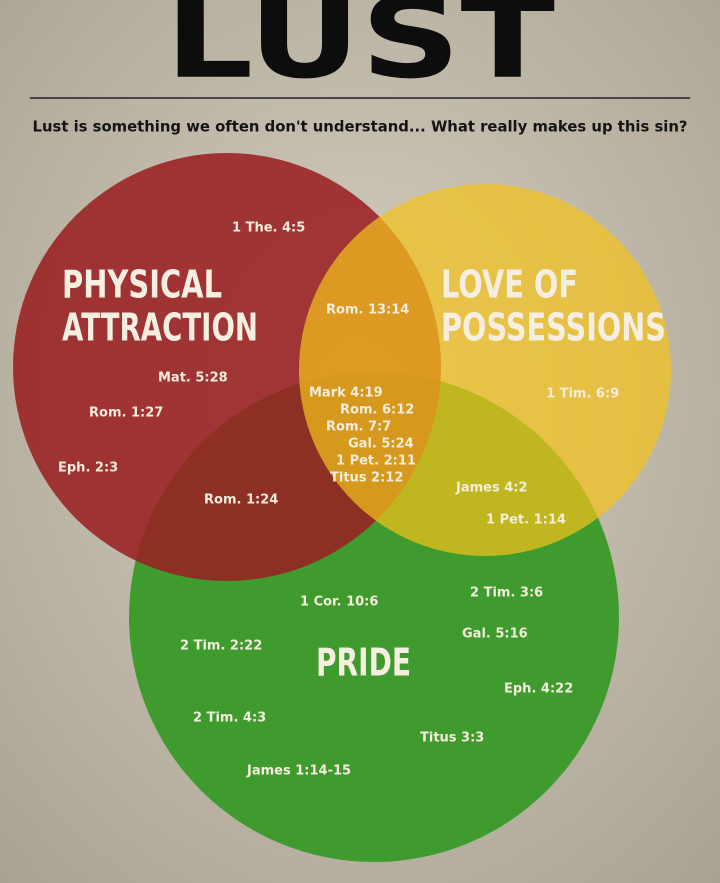  Describe the element at coordinates (339, 602) in the screenshot. I see `reference: 1 Cor. 10:6` at that location.